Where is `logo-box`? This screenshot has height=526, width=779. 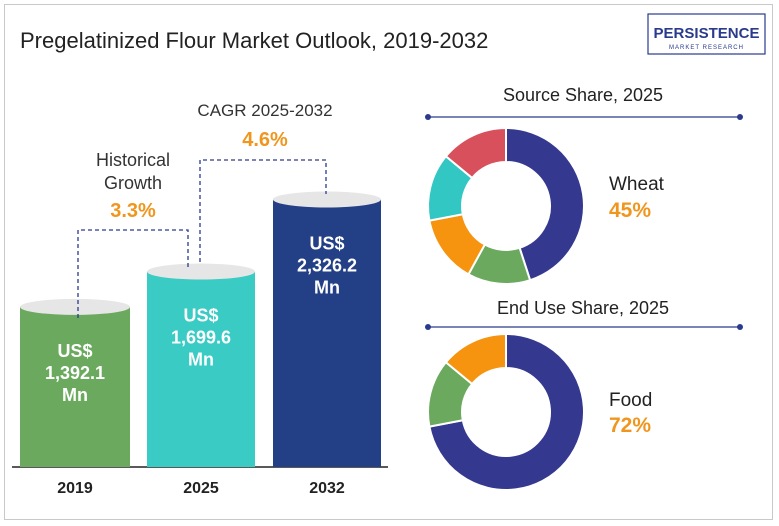
logo-box is located at coordinates (706, 34).